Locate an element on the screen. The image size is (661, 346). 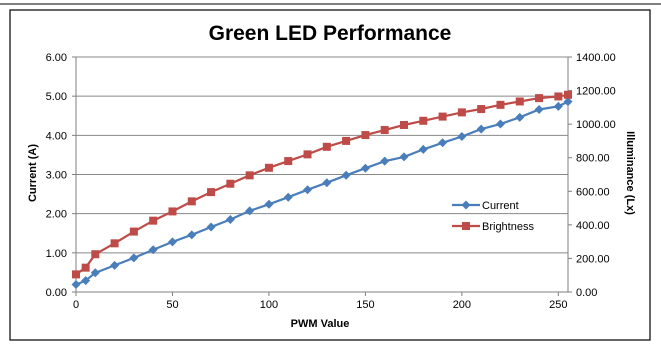
x-tick-label: 250 is located at coordinates (558, 305).